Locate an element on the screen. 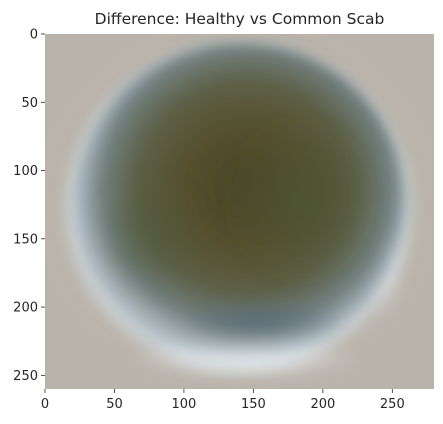  x-tick-label-5: 250 is located at coordinates (392, 404).